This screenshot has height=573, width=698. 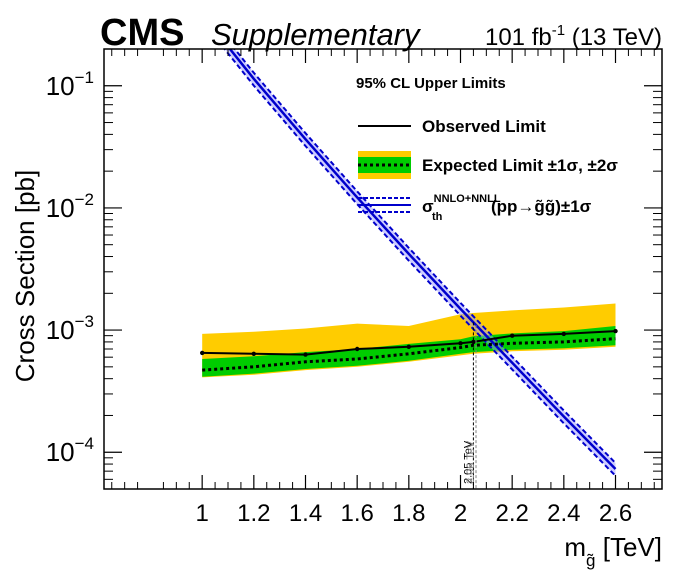 What do you see at coordinates (482, 165) in the screenshot?
I see `legend-expected-label: Expected Limit` at bounding box center [482, 165].